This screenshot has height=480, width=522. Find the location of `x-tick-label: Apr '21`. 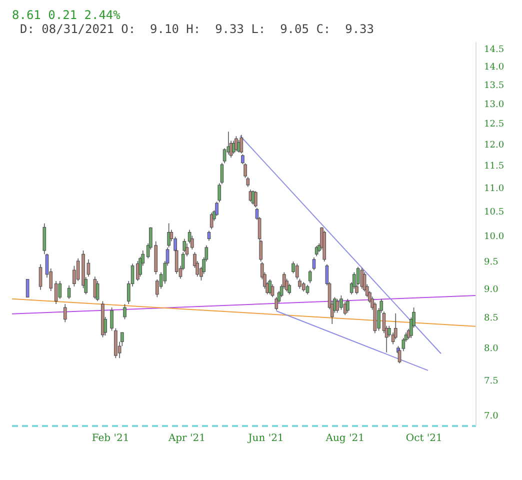

x-tick-label: Apr '21 is located at coordinates (186, 438).